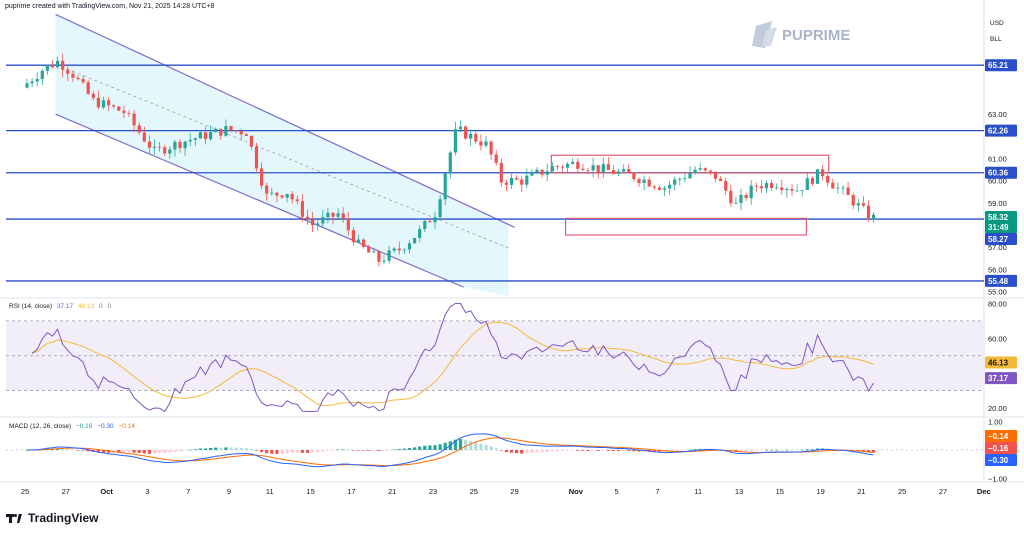 The image size is (1024, 535). I want to click on time-axis-tick: 9, so click(229, 491).